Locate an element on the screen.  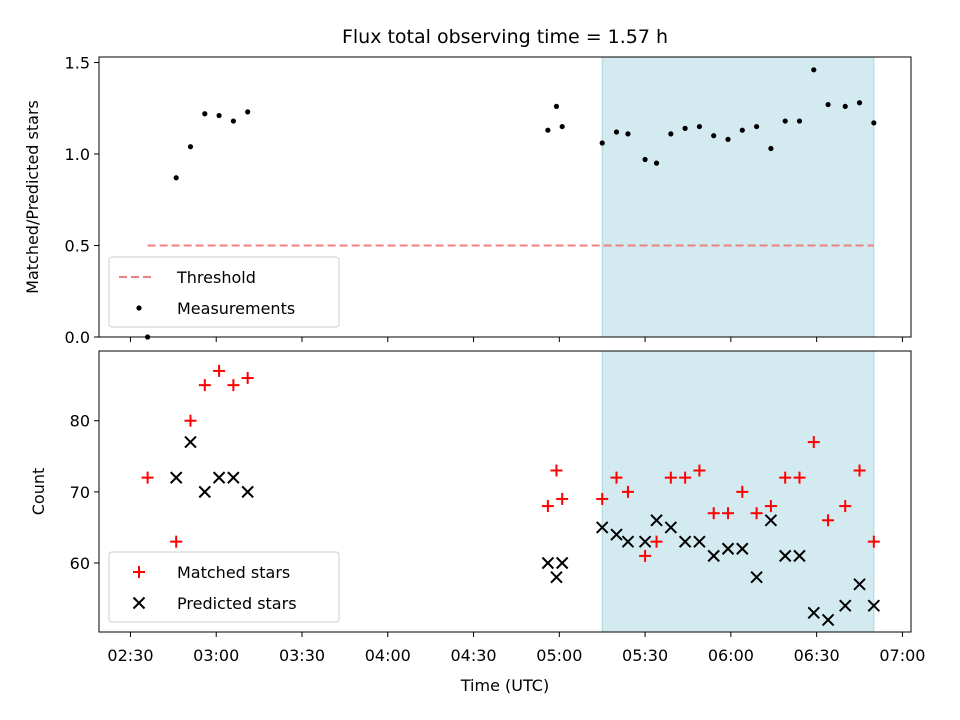
x-tick-label: 07:00 is located at coordinates (902, 655).